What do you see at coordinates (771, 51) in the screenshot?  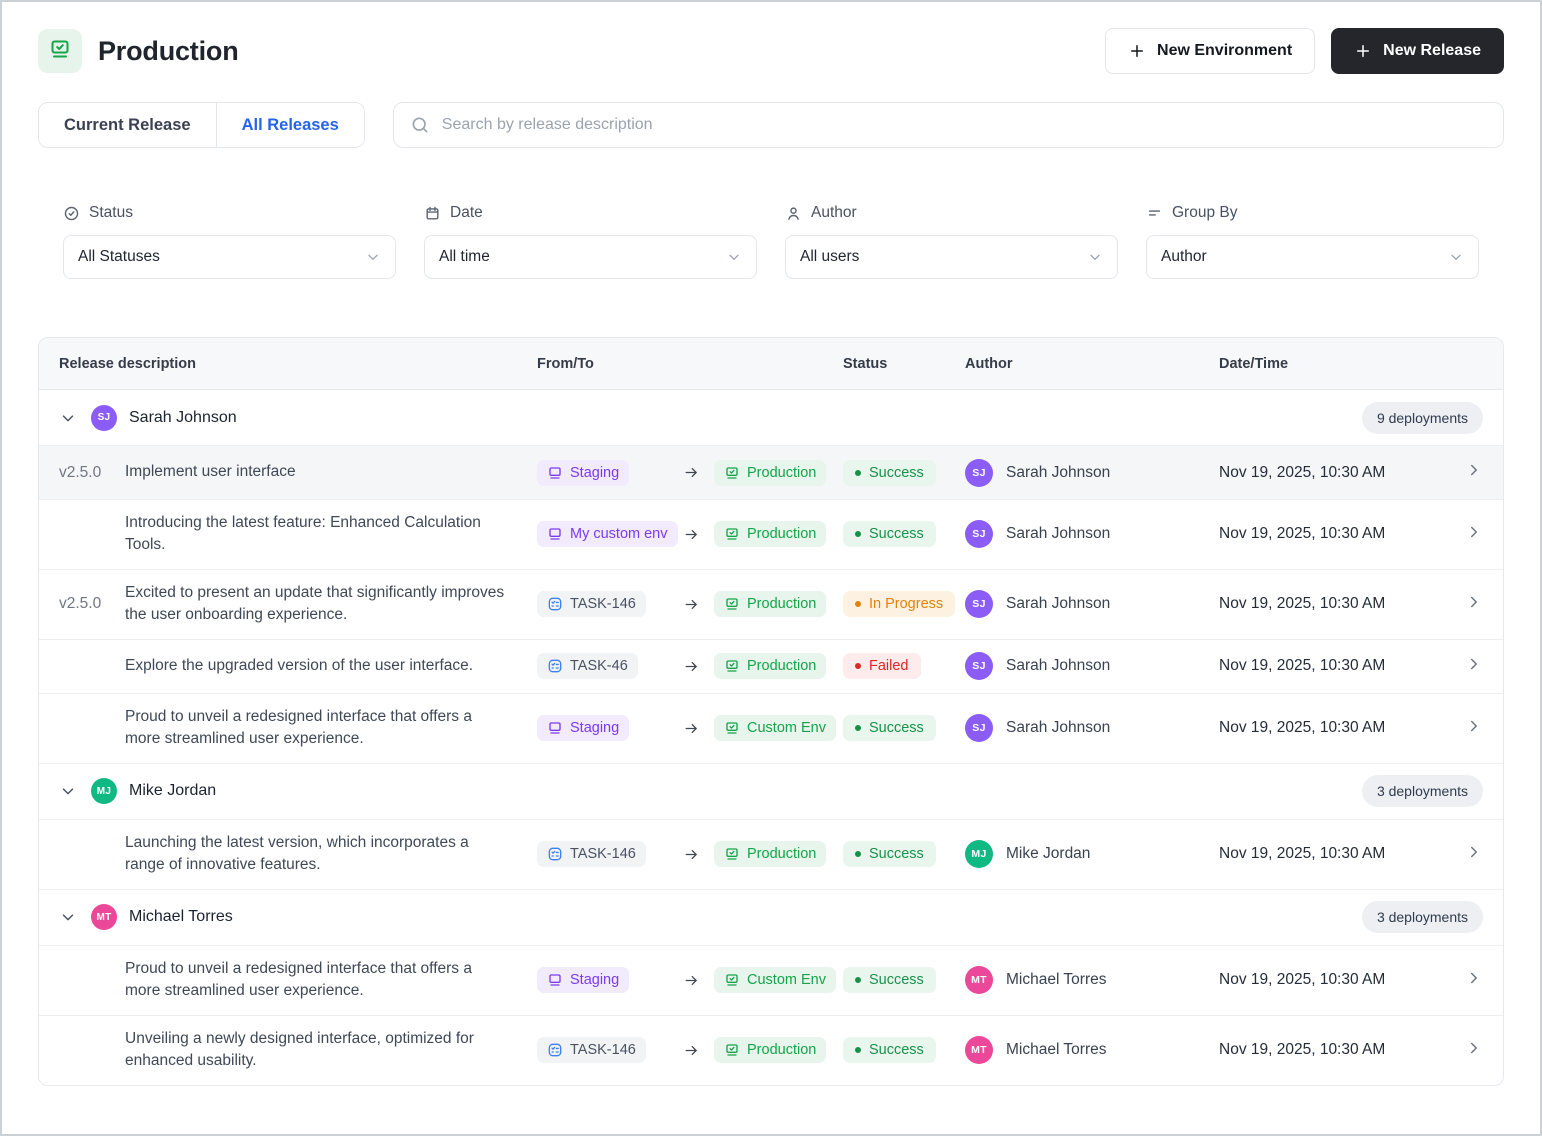 I see `top-bar: Production New Environment New Release` at bounding box center [771, 51].